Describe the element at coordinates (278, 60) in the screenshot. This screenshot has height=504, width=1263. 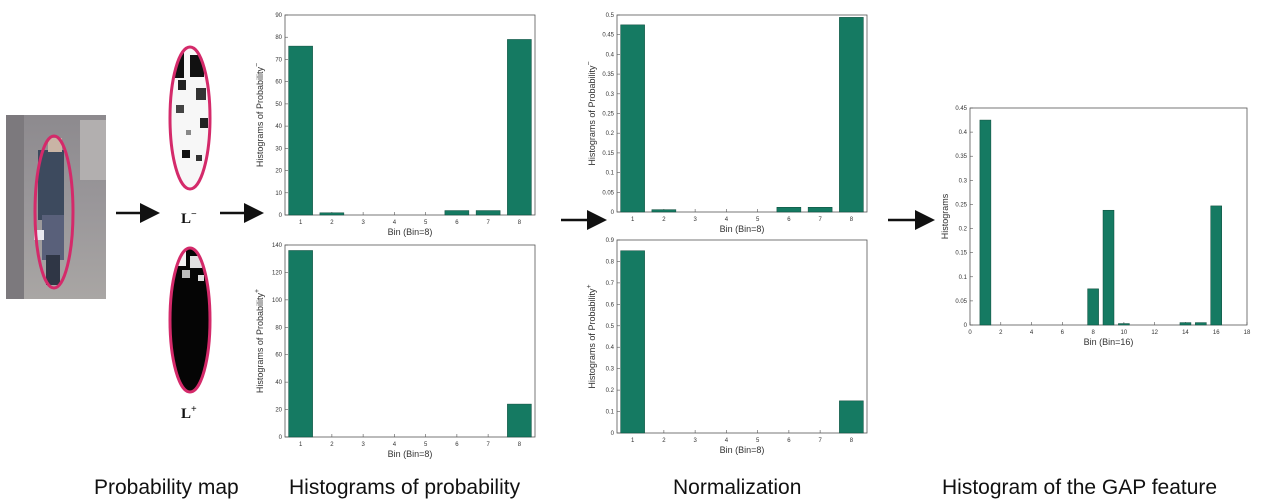
I see `y-tick-label: 70` at that location.